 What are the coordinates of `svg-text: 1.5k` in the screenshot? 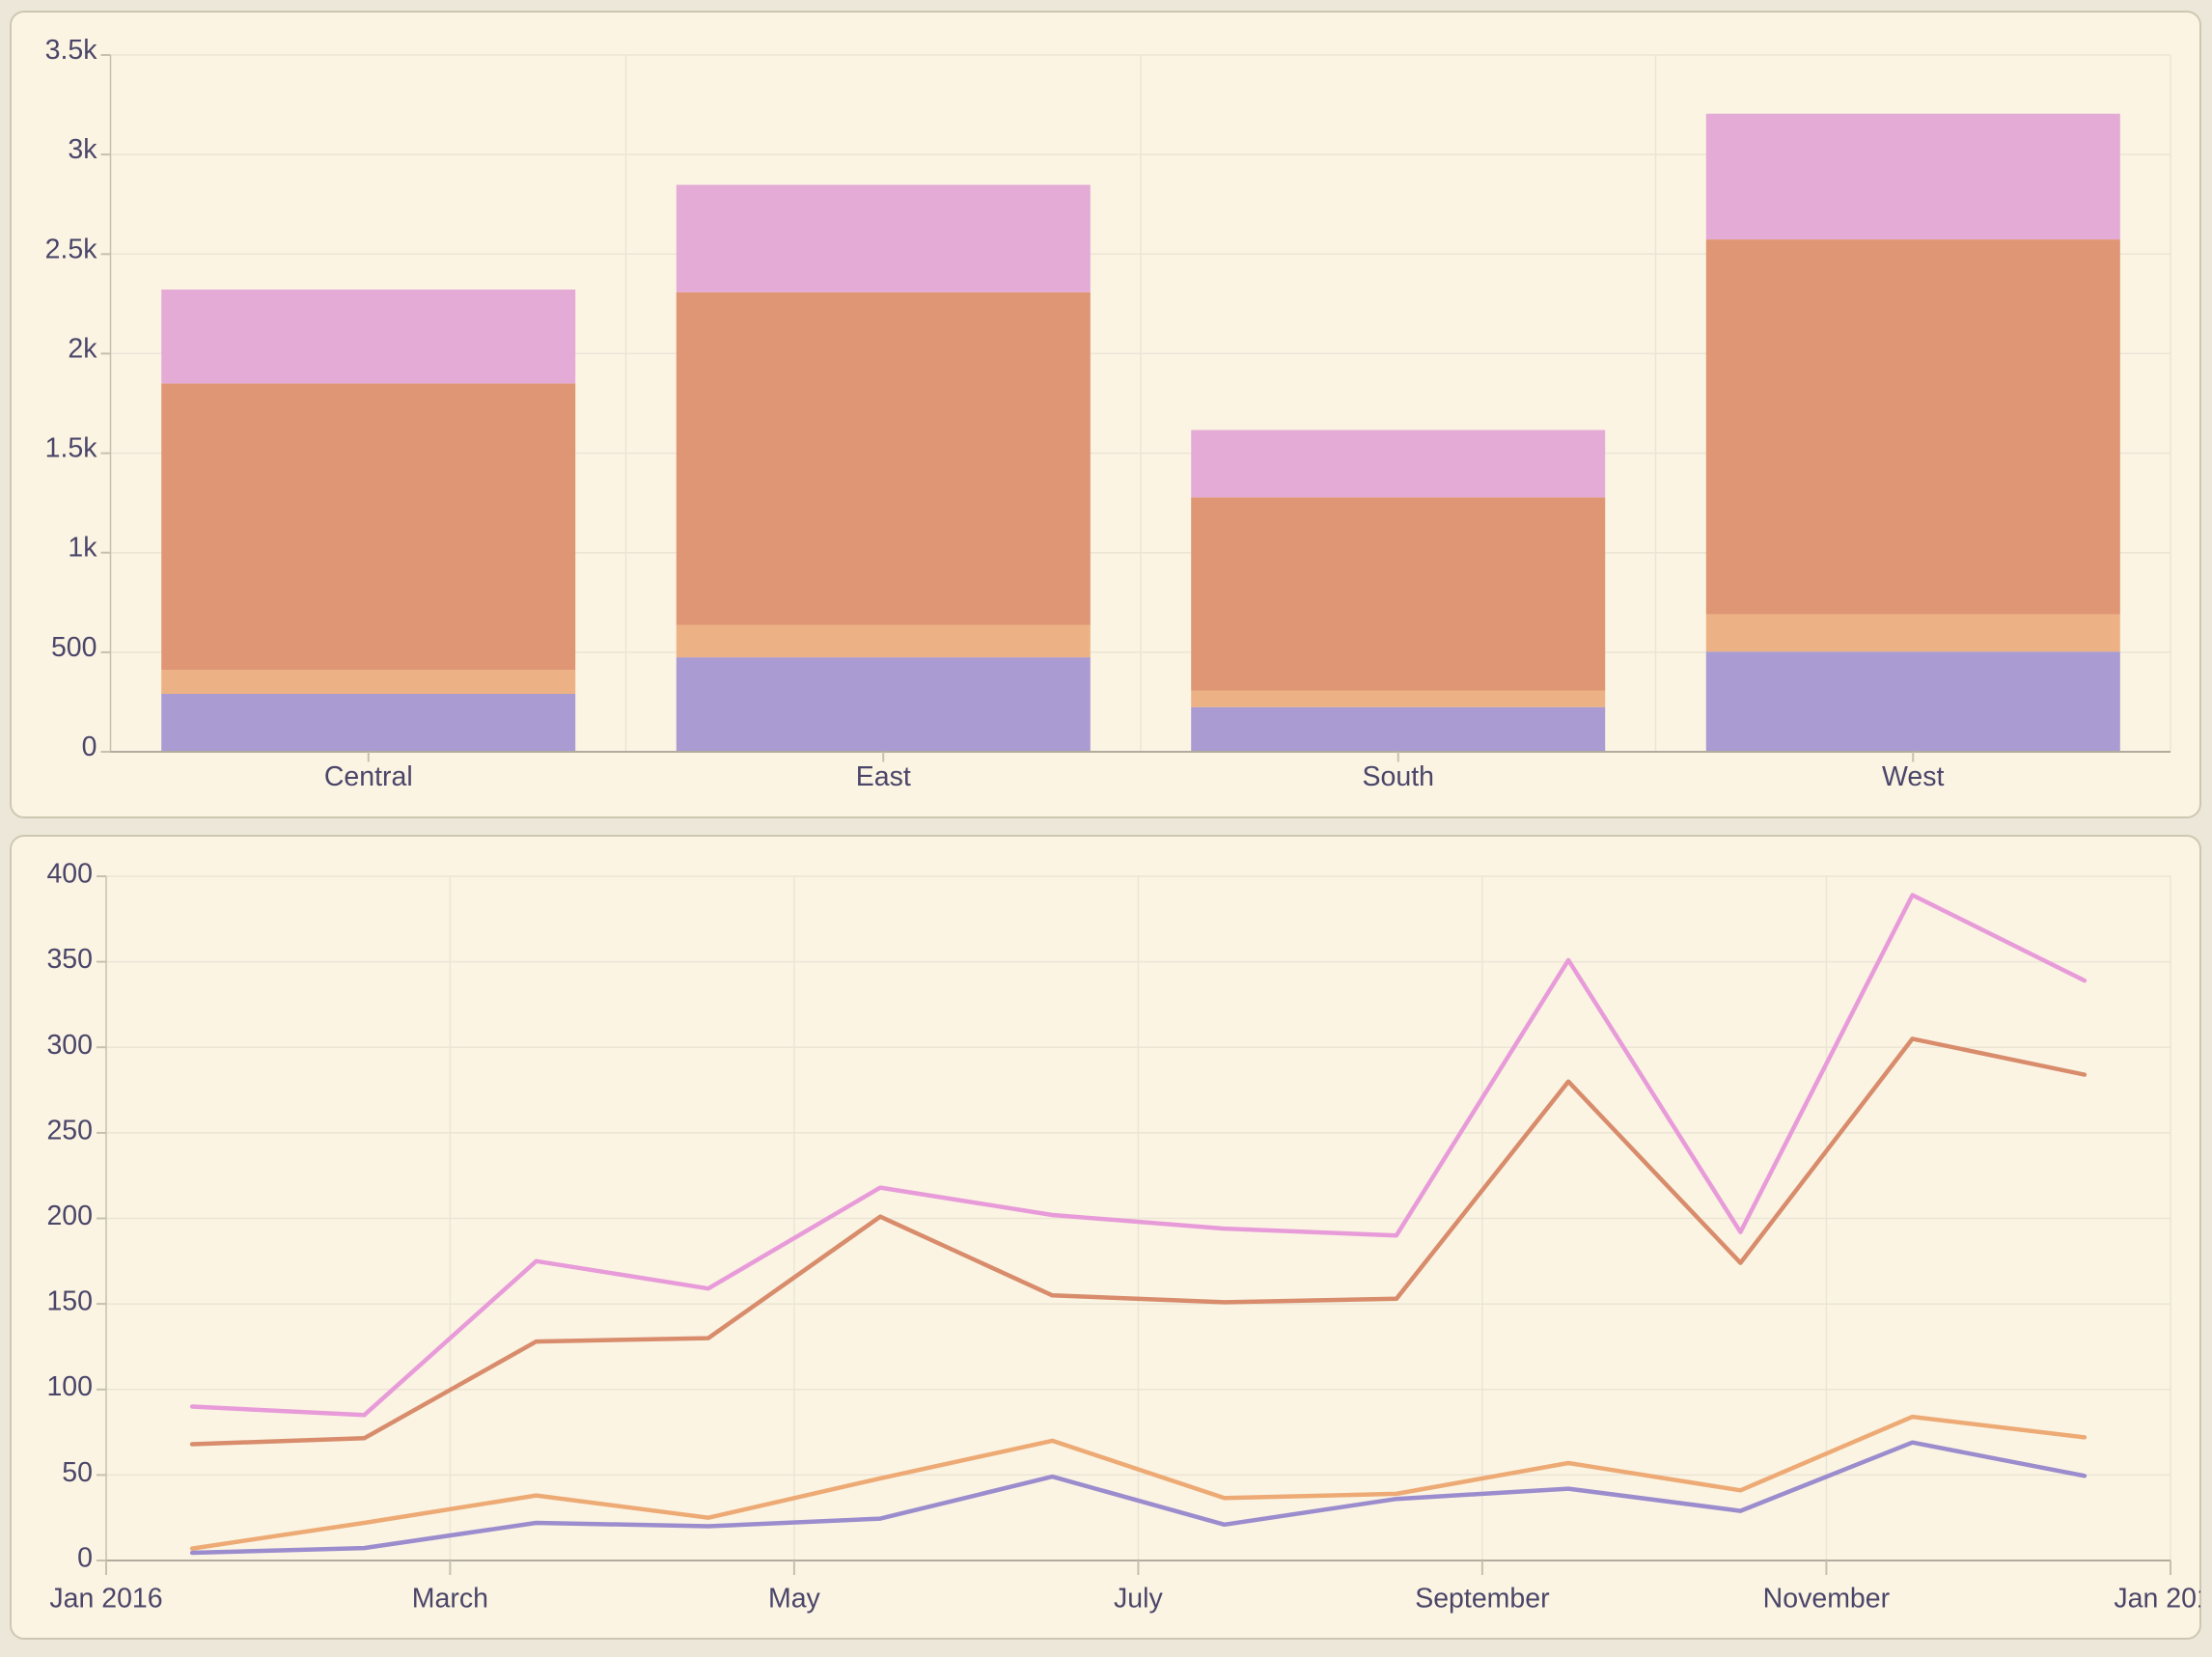 It's located at (71, 448).